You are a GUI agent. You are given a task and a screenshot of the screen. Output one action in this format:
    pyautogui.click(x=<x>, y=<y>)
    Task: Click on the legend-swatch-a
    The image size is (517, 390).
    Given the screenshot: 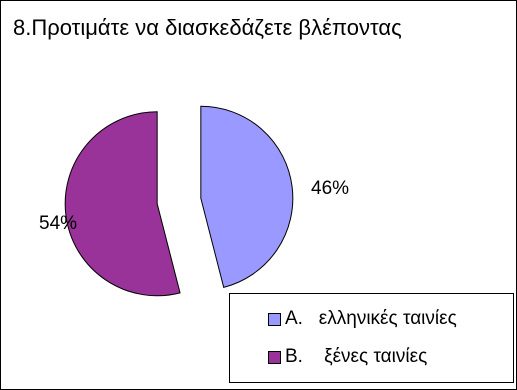 What is the action you would take?
    pyautogui.click(x=274, y=319)
    